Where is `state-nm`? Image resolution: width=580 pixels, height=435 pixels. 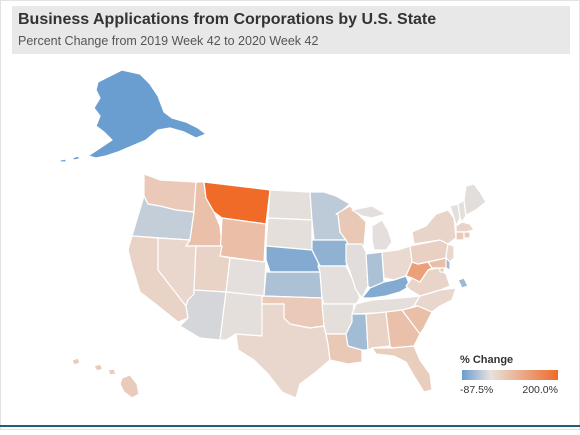
state-nm is located at coordinates (242, 316).